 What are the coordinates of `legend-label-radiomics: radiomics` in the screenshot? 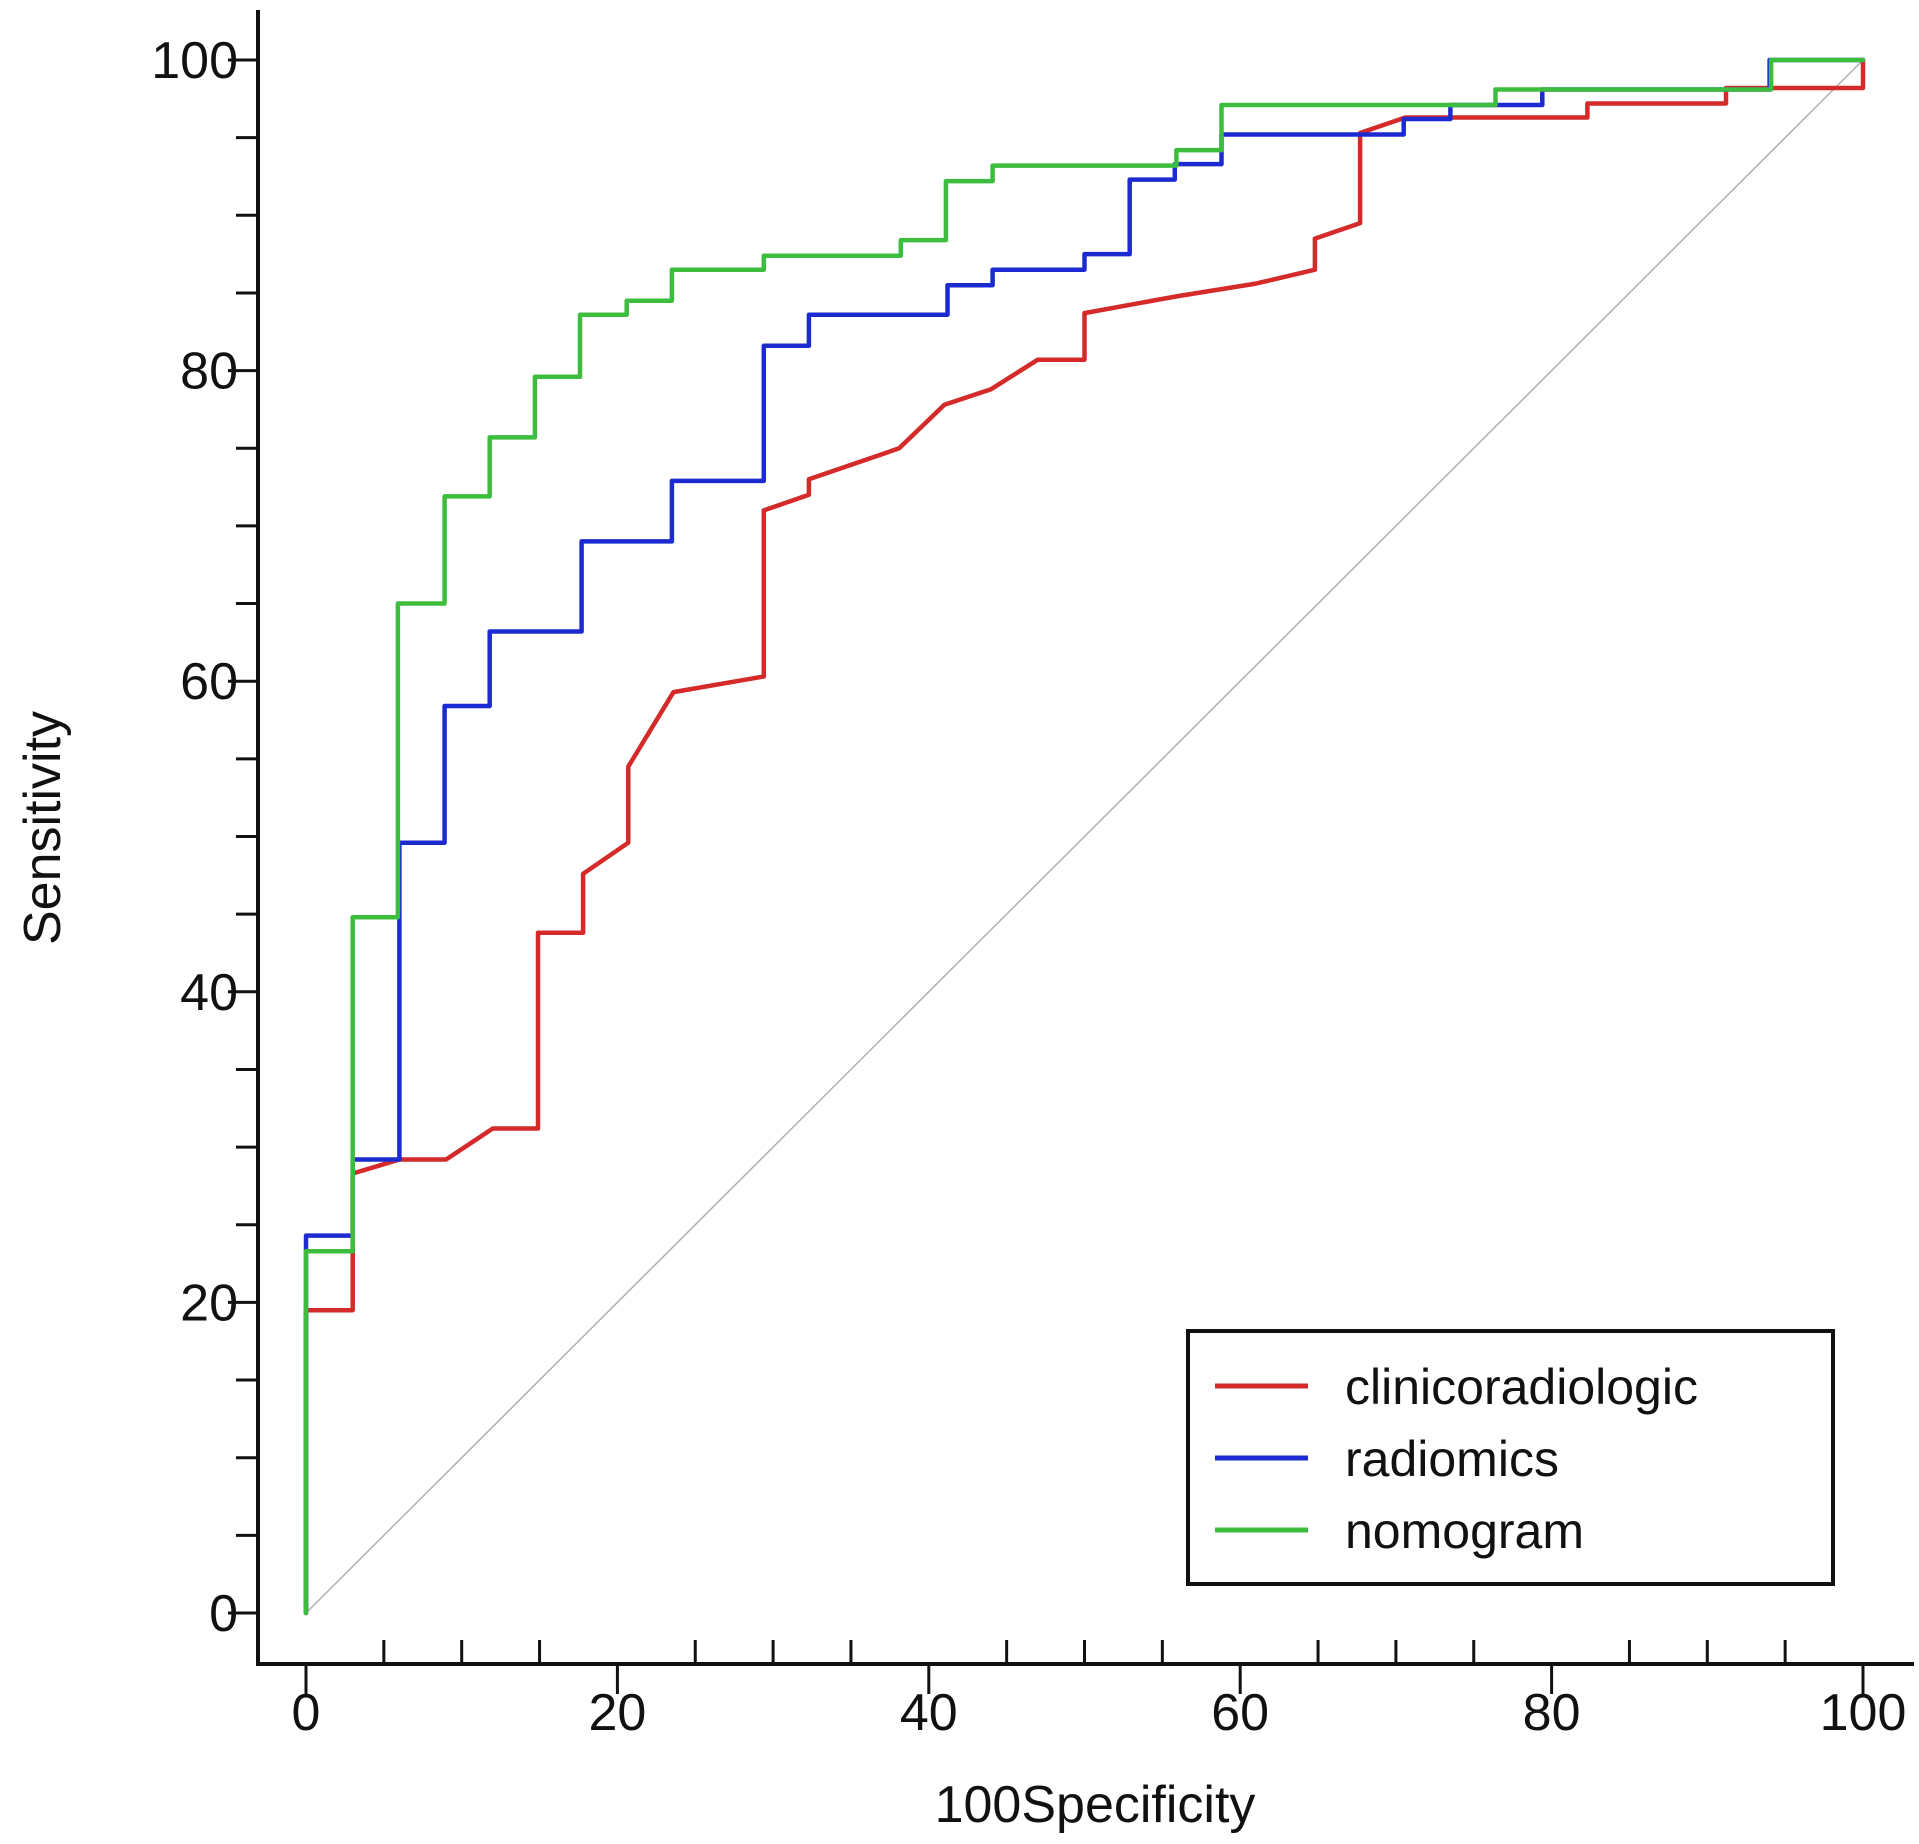 It's located at (1452, 1459).